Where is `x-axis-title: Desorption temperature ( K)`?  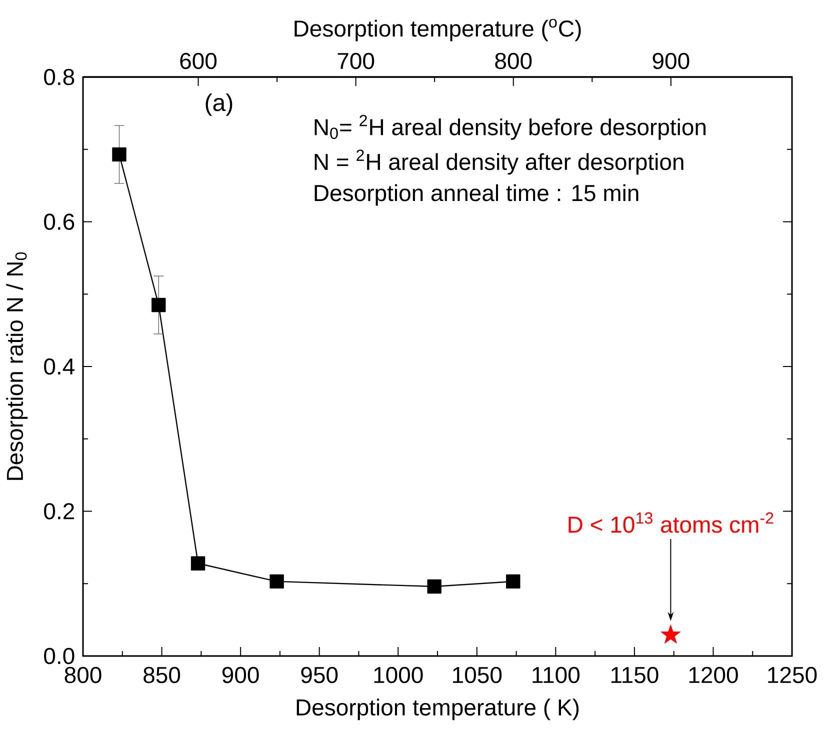 x-axis-title: Desorption temperature ( K) is located at coordinates (437, 709).